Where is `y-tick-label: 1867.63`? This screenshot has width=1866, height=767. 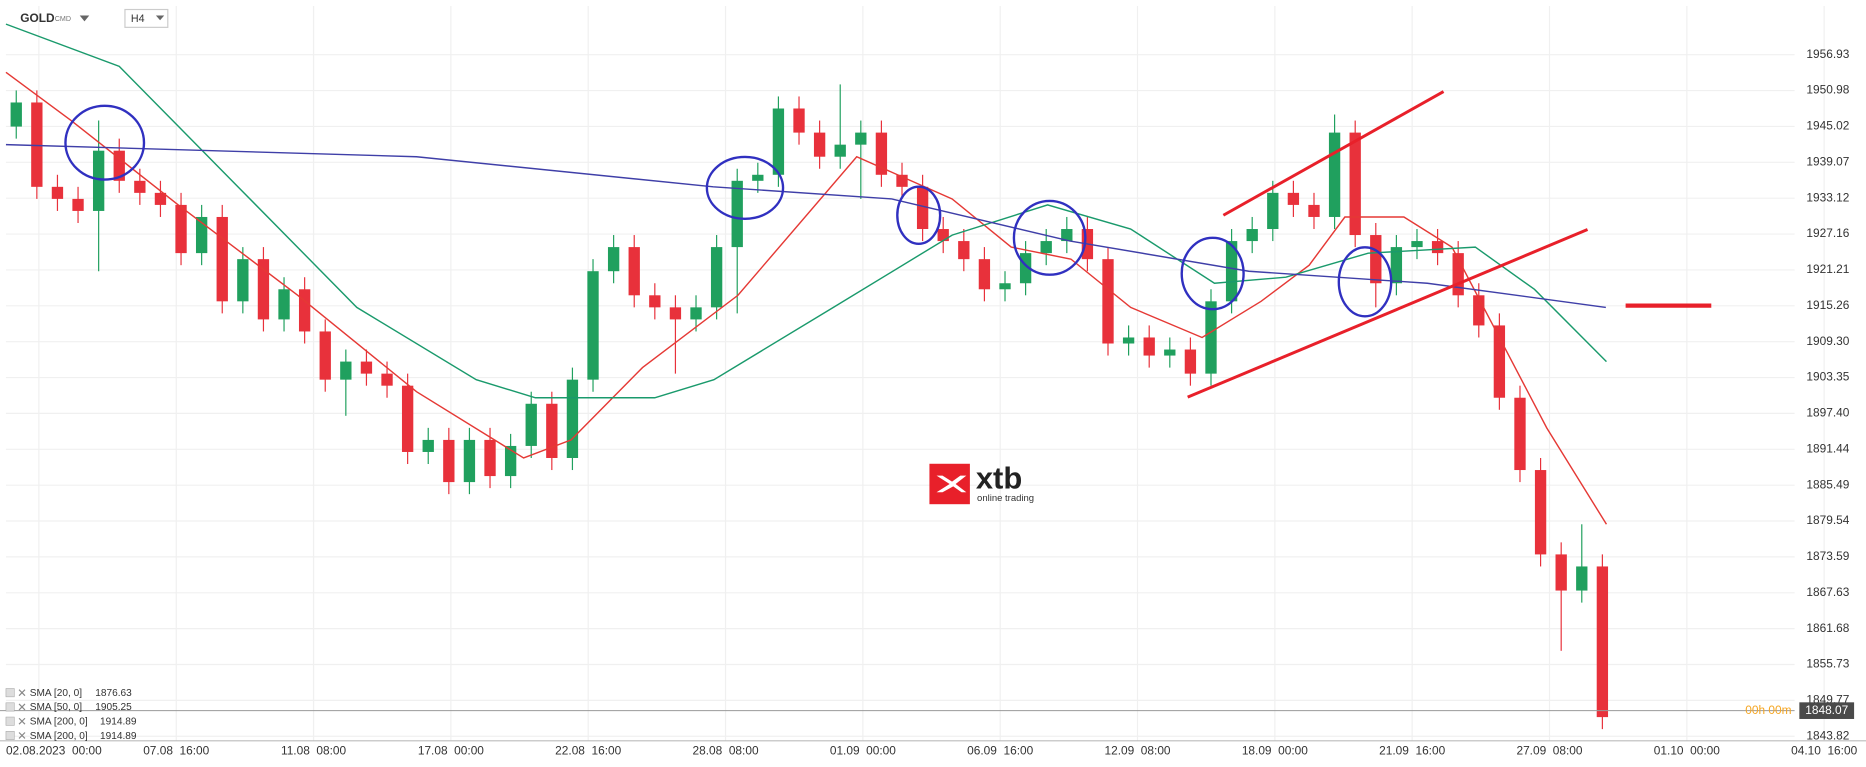
y-tick-label: 1867.63 is located at coordinates (1827, 592).